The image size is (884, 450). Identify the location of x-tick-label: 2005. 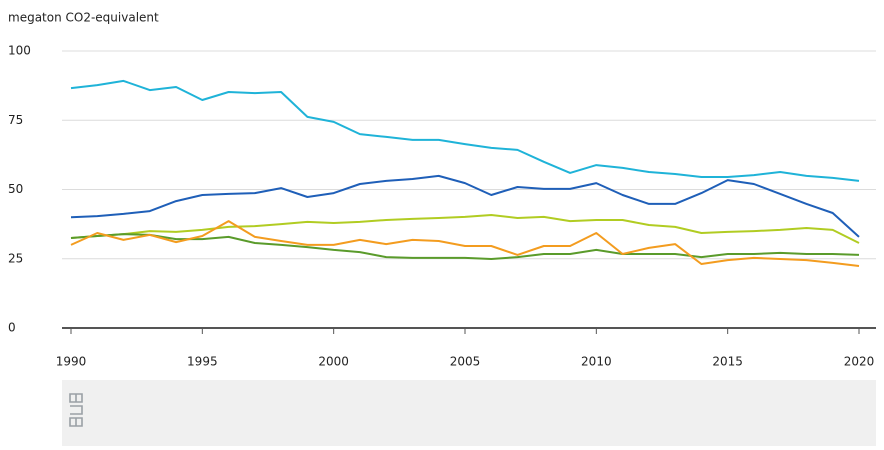
(465, 362).